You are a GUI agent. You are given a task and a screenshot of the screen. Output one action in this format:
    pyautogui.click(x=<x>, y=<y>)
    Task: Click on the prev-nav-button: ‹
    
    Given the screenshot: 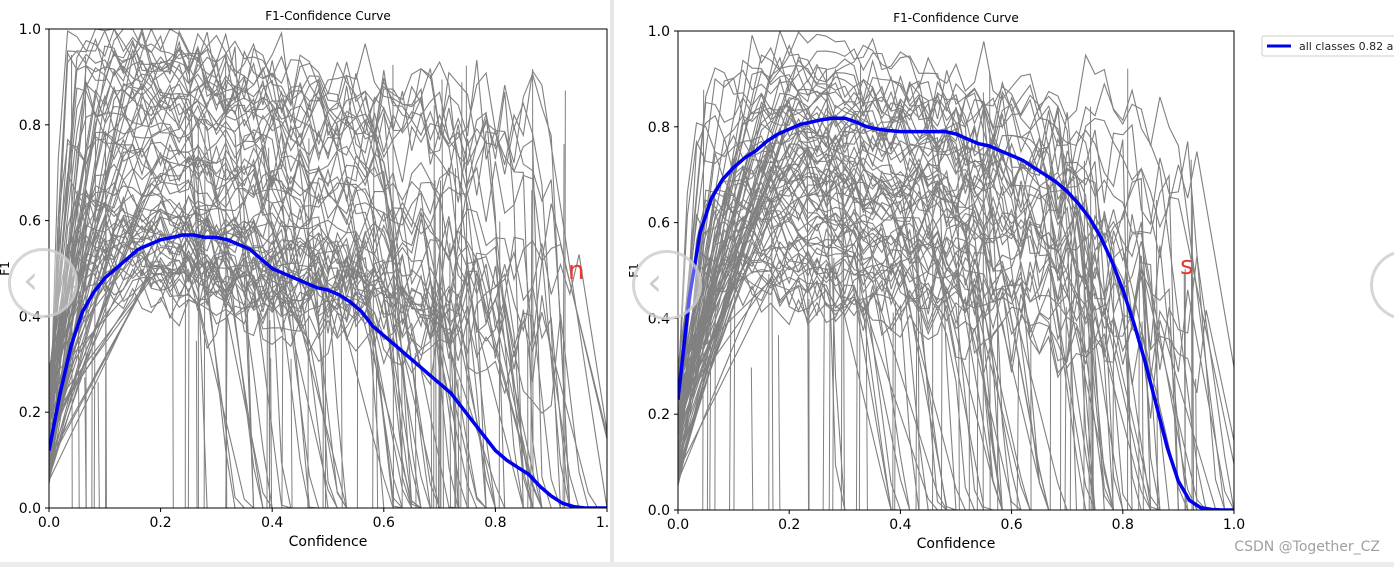 What is the action you would take?
    pyautogui.click(x=43, y=283)
    